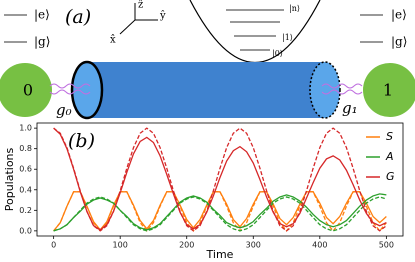 This screenshot has height=262, width=415. What do you see at coordinates (25, 230) in the screenshot?
I see `y-tick-label: 0.0` at bounding box center [25, 230].